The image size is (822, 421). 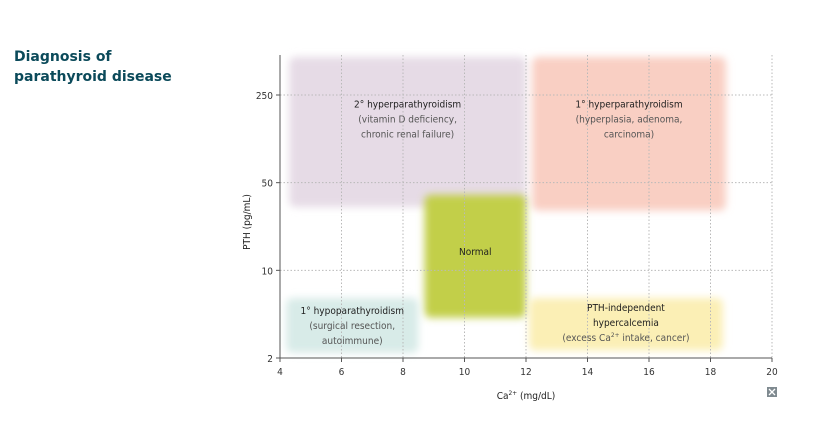 I want to click on region-label-normal: Normal, so click(x=475, y=252).